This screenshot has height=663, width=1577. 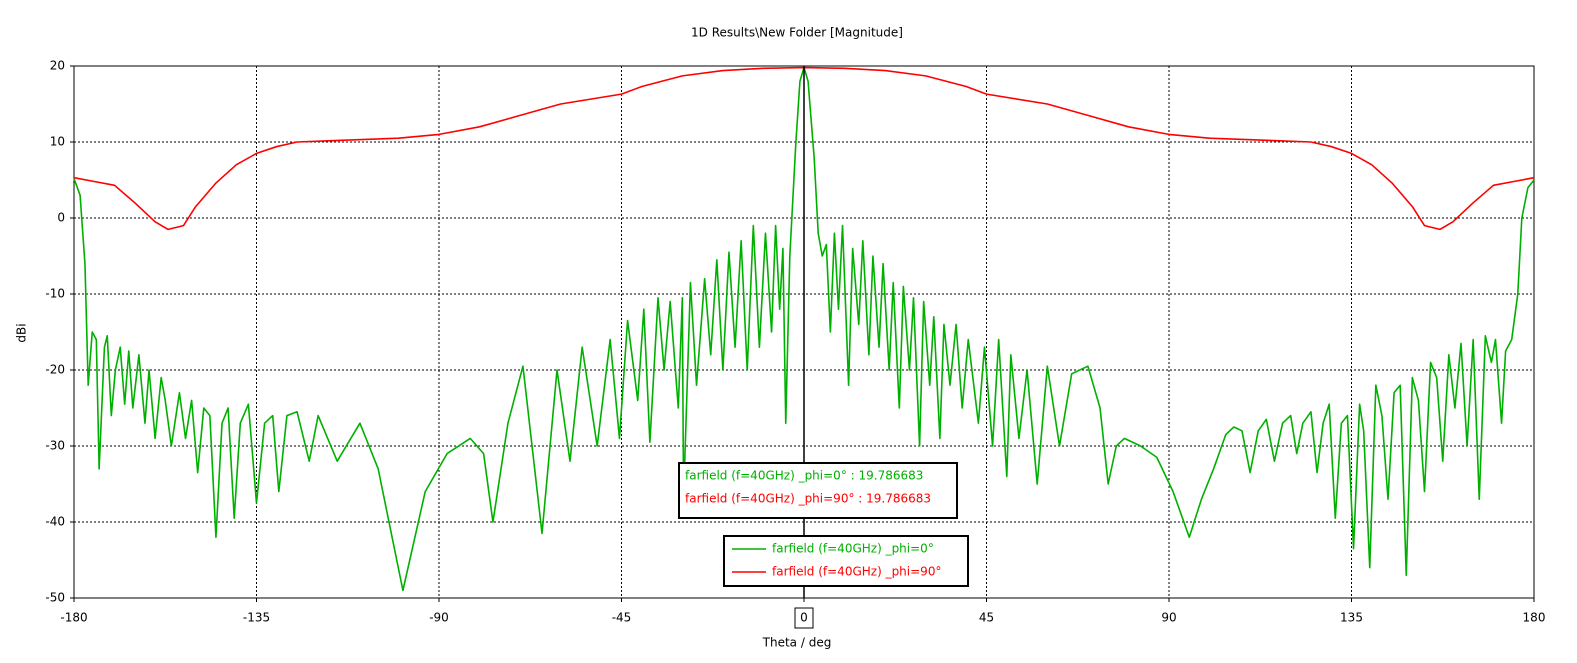 I want to click on y-tick-label: -50, so click(x=55, y=598).